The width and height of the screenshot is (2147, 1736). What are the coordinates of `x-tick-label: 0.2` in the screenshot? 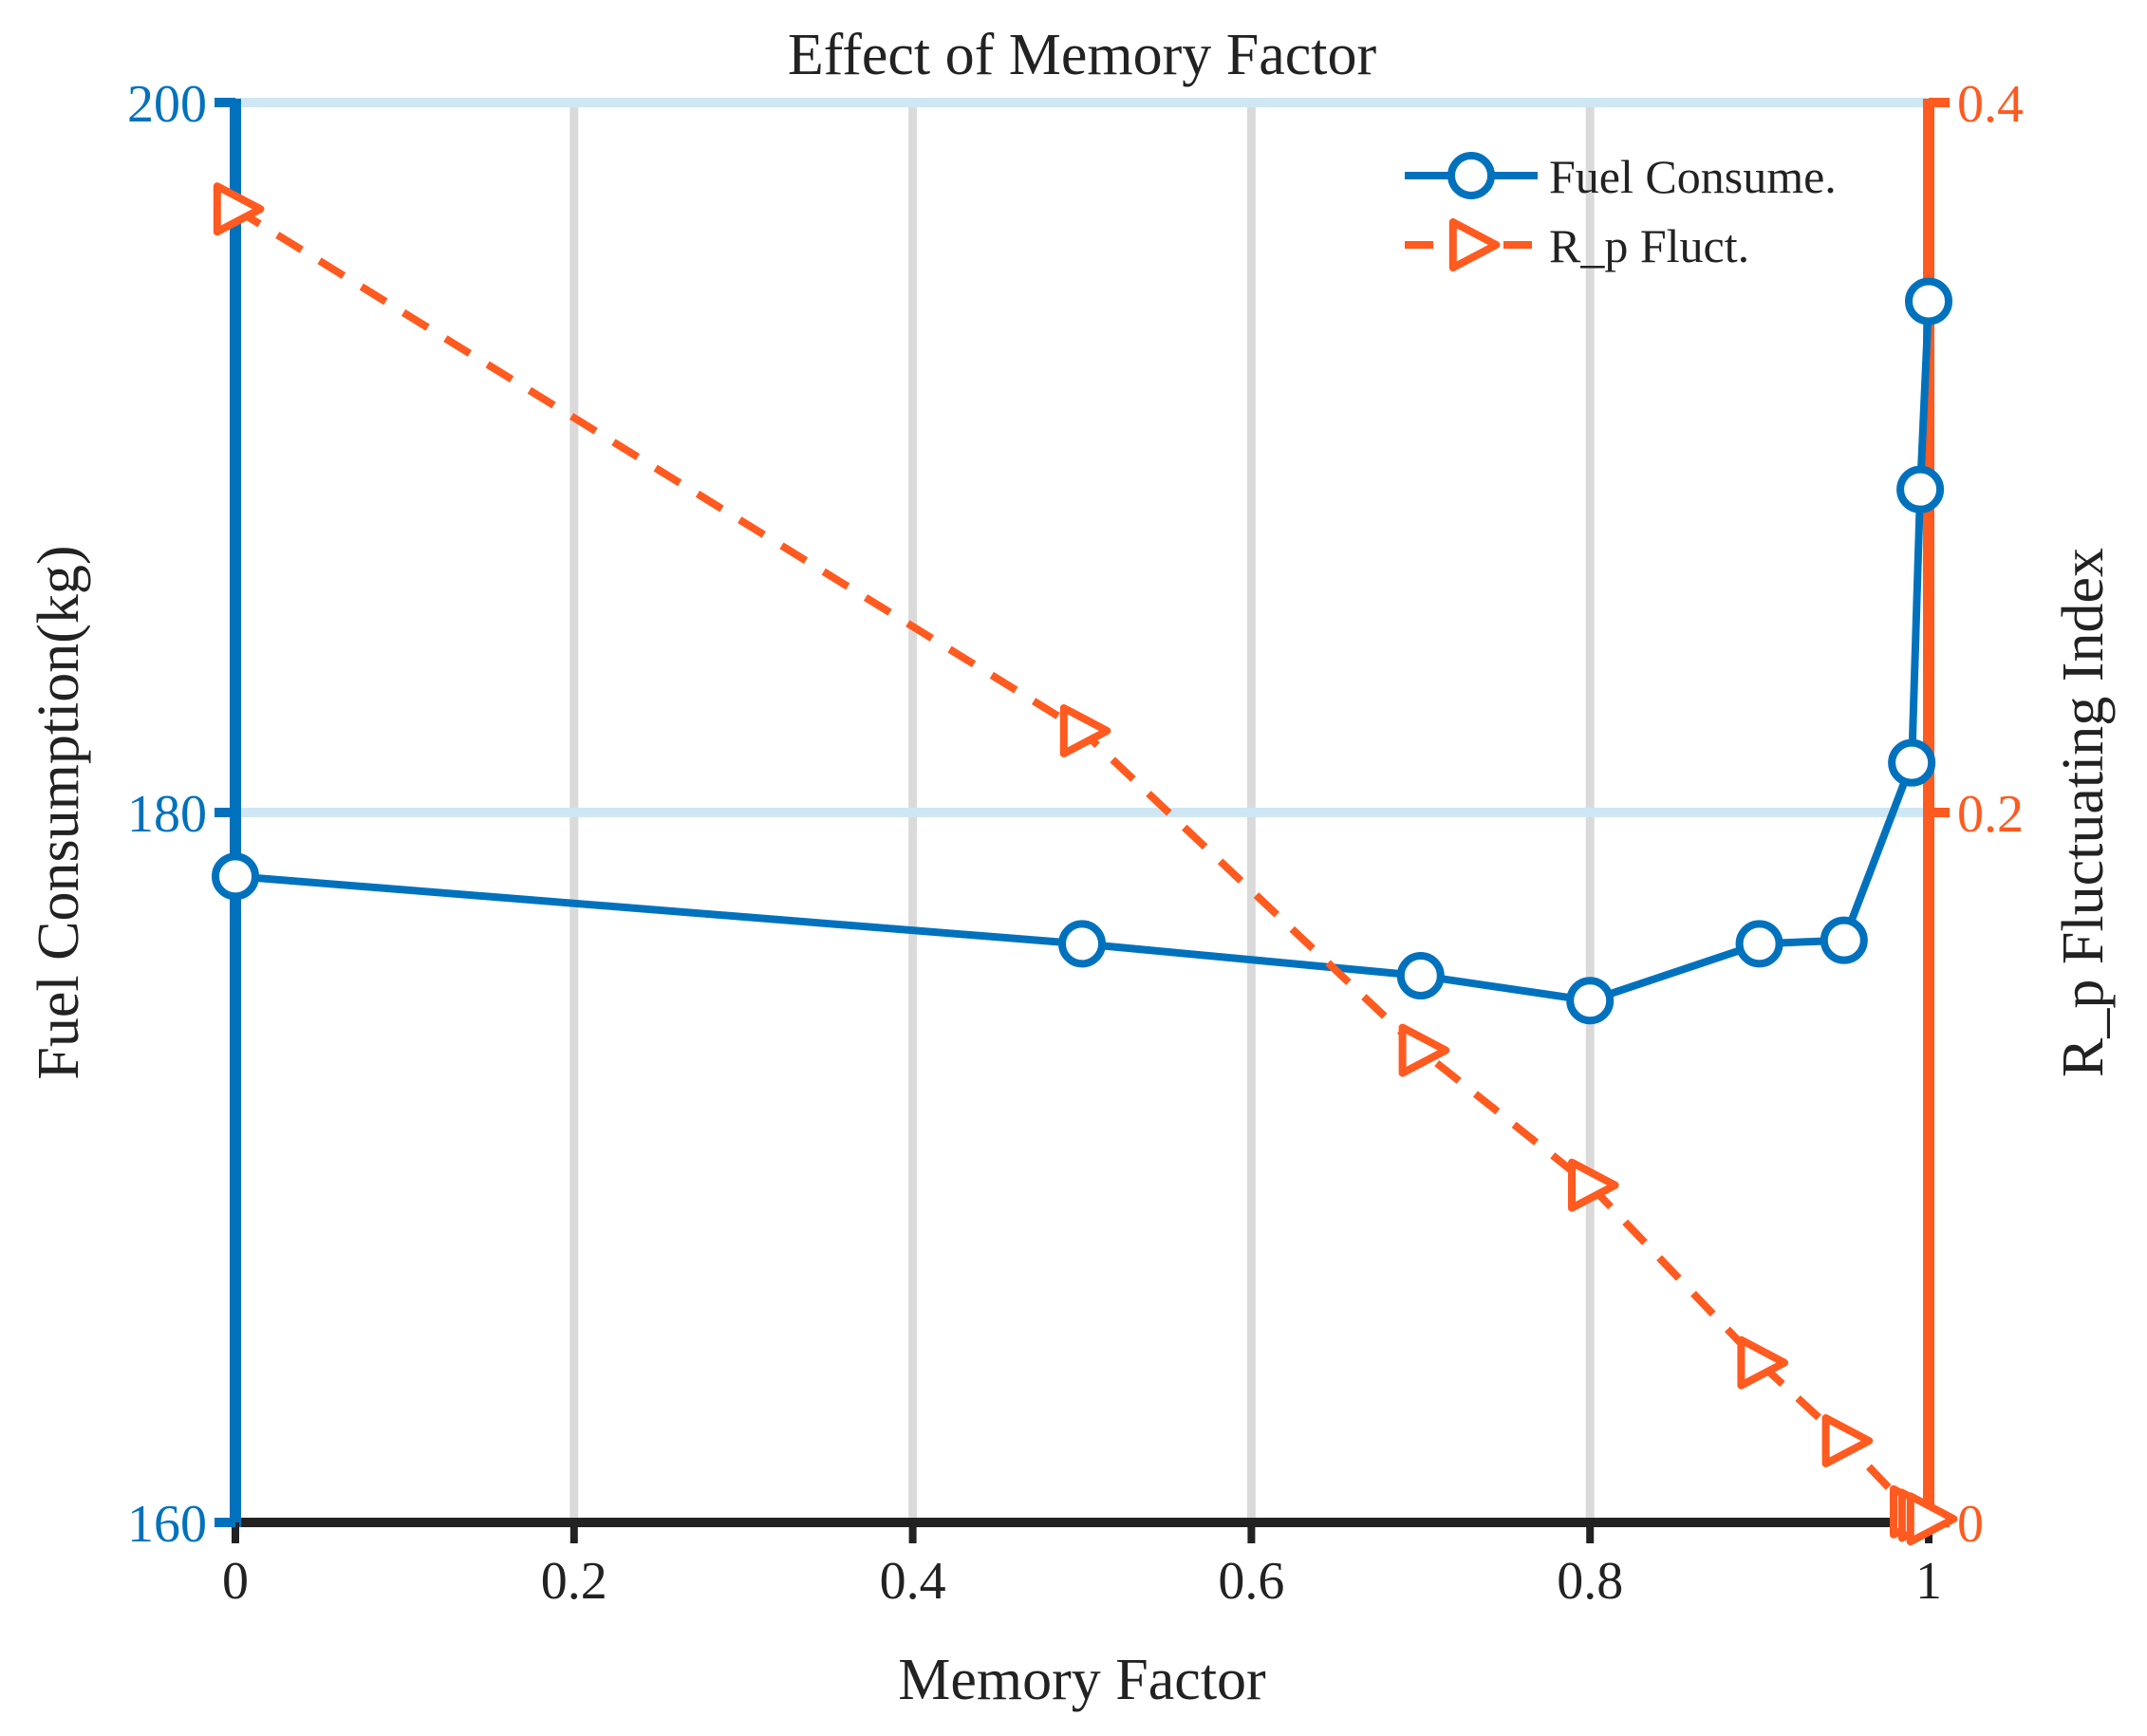 It's located at (574, 1582).